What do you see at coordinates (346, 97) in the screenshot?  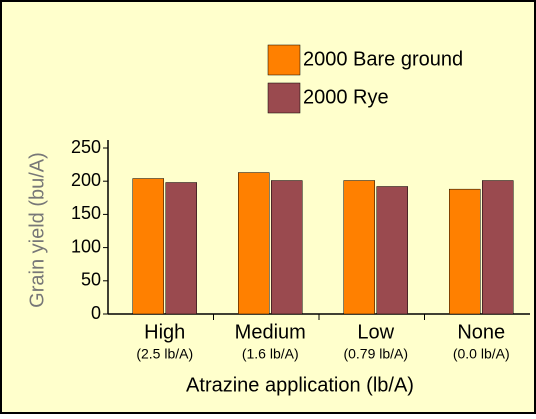 I see `legend-label: 2000 Rye` at bounding box center [346, 97].